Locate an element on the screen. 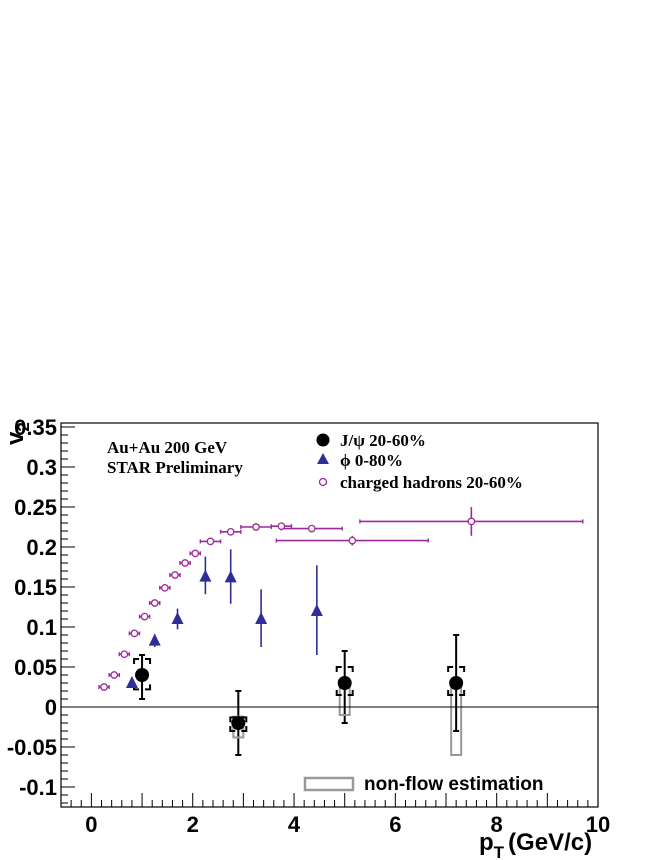 The height and width of the screenshot is (860, 664). legend-marker-phi is located at coordinates (323, 458).